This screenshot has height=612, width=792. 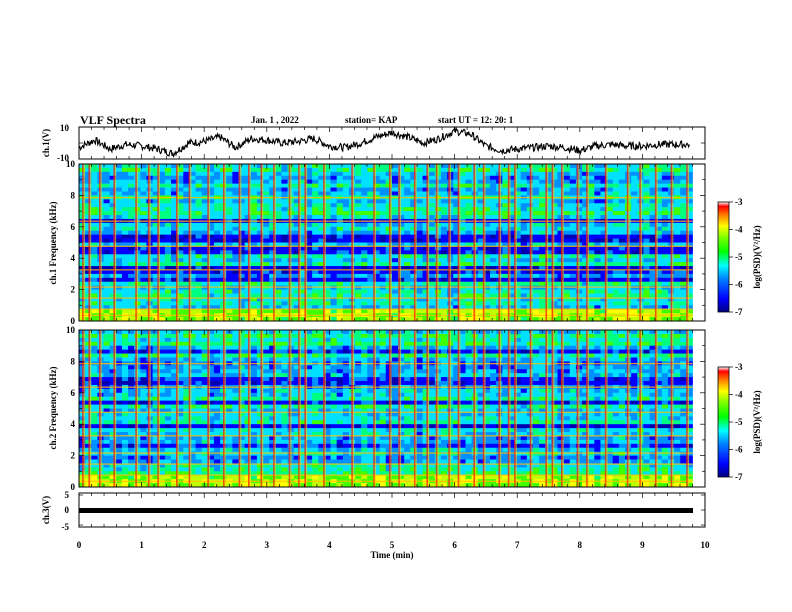 What do you see at coordinates (629, 242) in the screenshot?
I see `spectrogram-burst-halo` at bounding box center [629, 242].